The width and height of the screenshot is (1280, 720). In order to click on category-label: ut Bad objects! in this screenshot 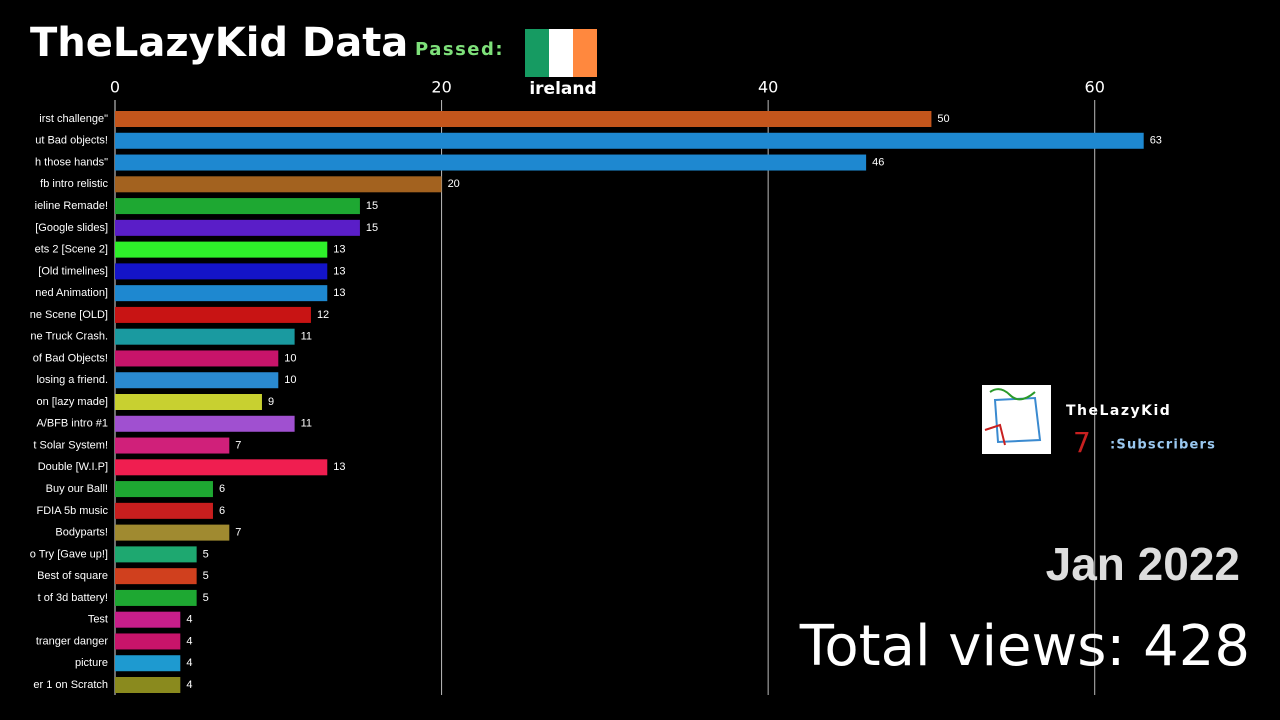, I will do `click(71, 141)`.